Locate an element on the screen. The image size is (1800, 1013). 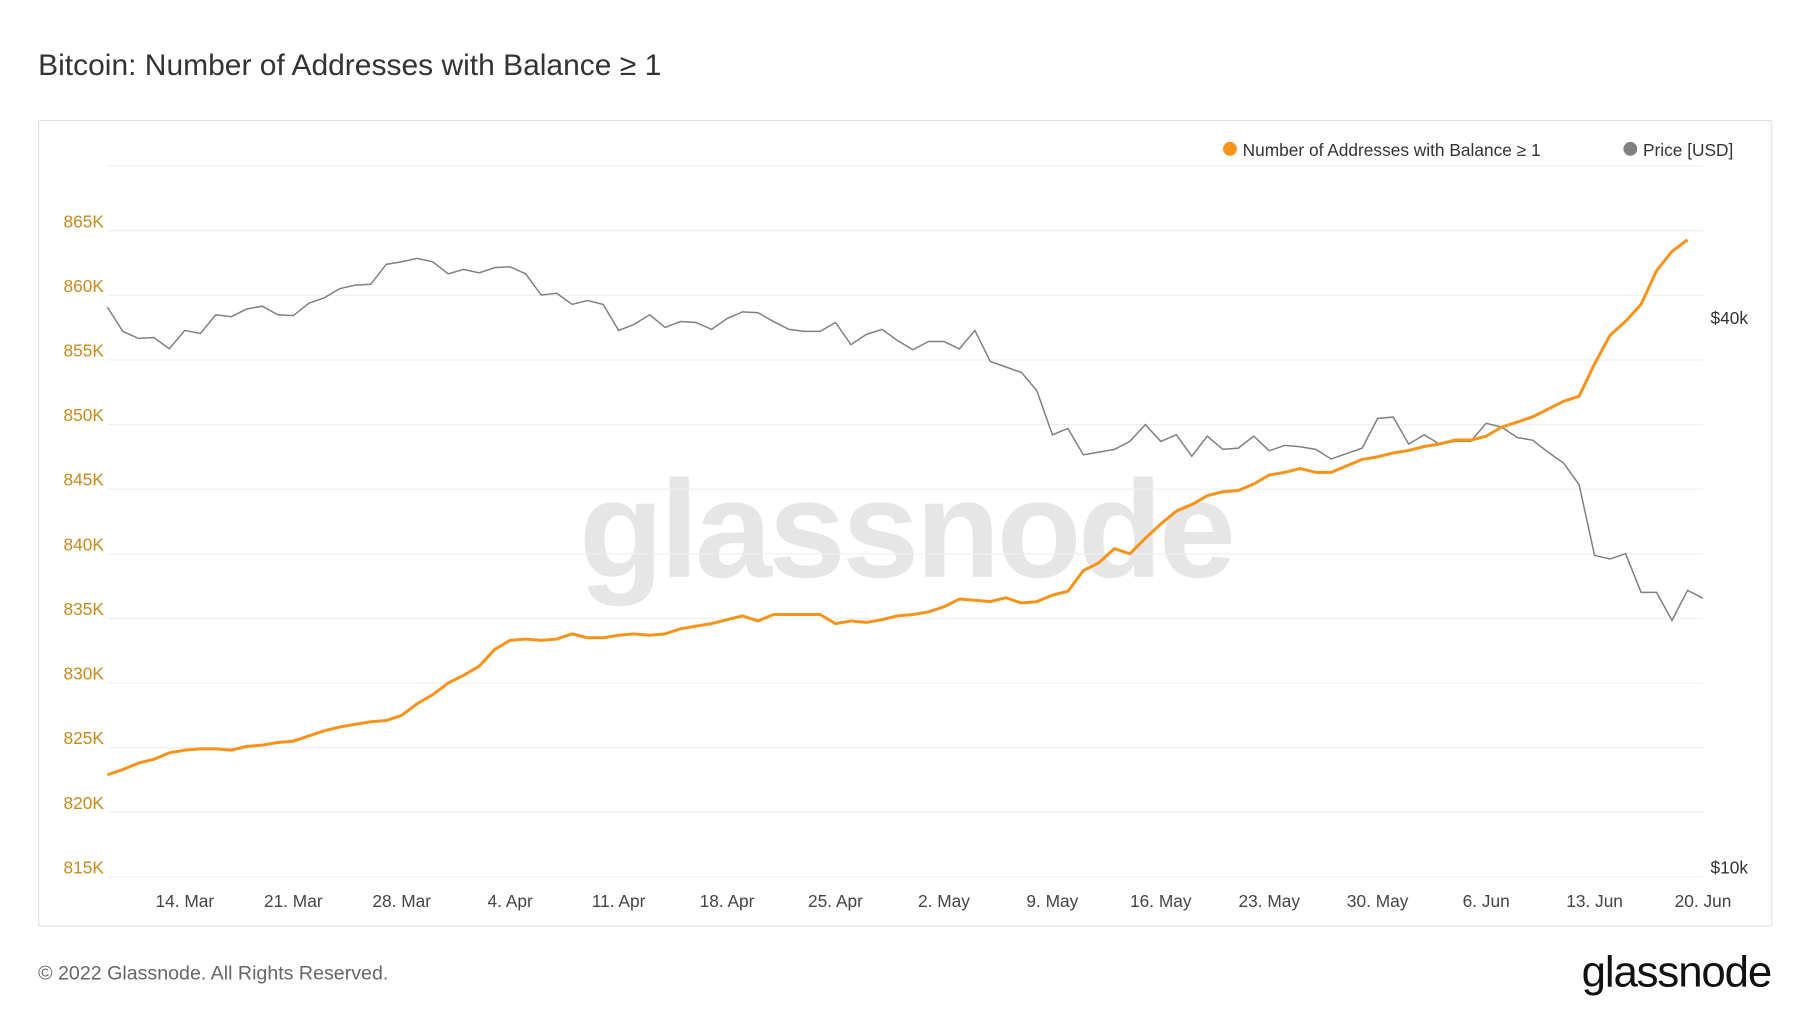
x-tick-label: 11. Apr is located at coordinates (619, 901).